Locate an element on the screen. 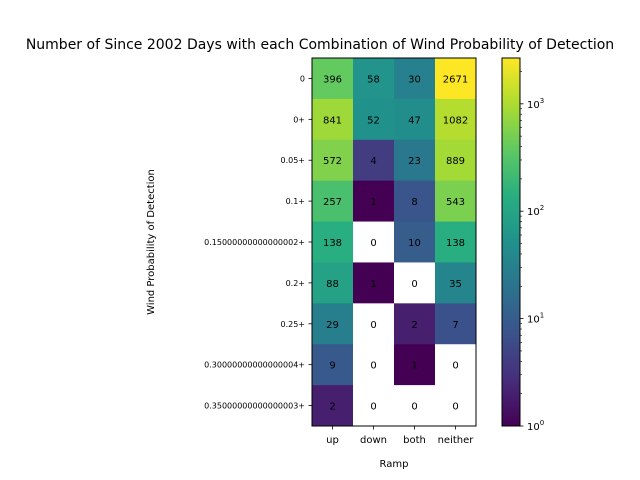 The height and width of the screenshot is (480, 640). x-tick-label: neither is located at coordinates (456, 440).